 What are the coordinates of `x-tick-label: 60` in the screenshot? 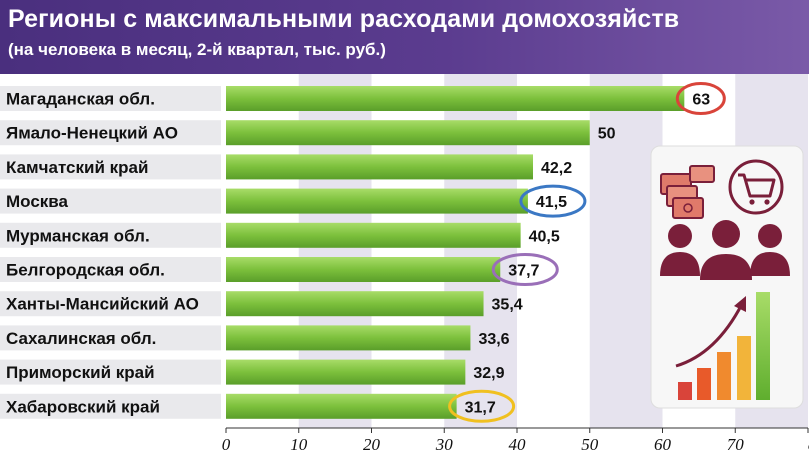 It's located at (663, 444).